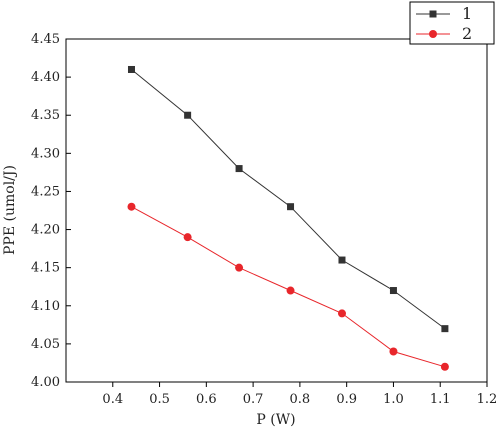  What do you see at coordinates (275, 420) in the screenshot?
I see `x-axis-title: P (W)` at bounding box center [275, 420].